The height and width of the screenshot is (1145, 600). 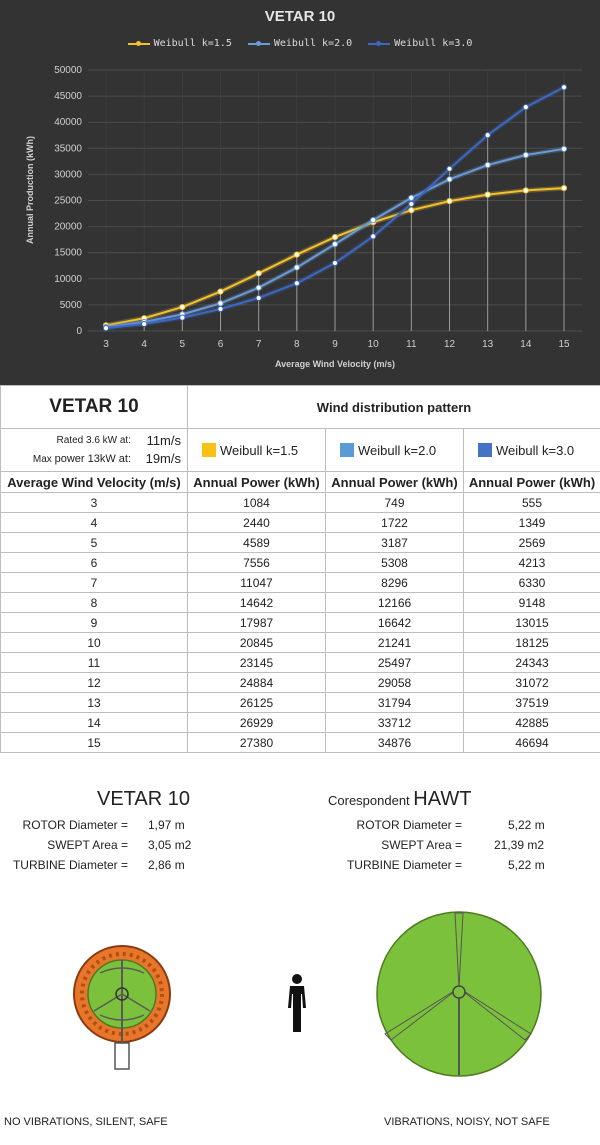 I want to click on swatch-k30, so click(x=485, y=450).